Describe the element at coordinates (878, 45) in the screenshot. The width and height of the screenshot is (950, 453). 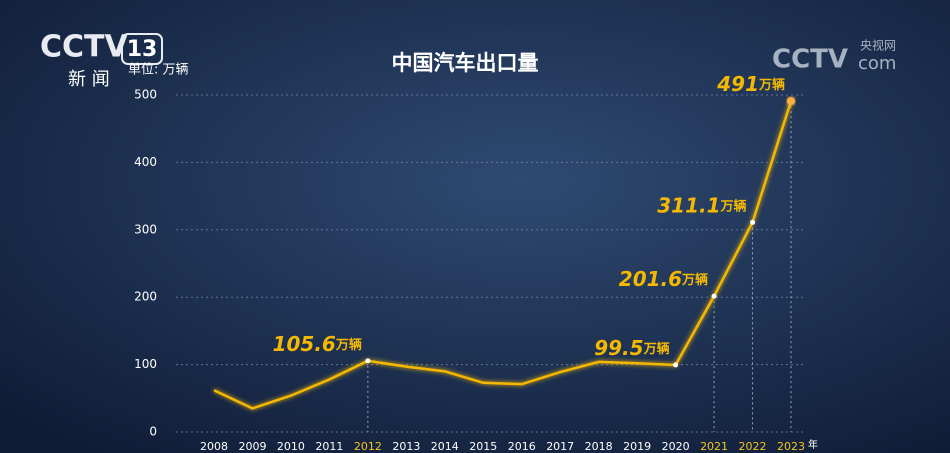
I see `watermark-name: 央视网` at that location.